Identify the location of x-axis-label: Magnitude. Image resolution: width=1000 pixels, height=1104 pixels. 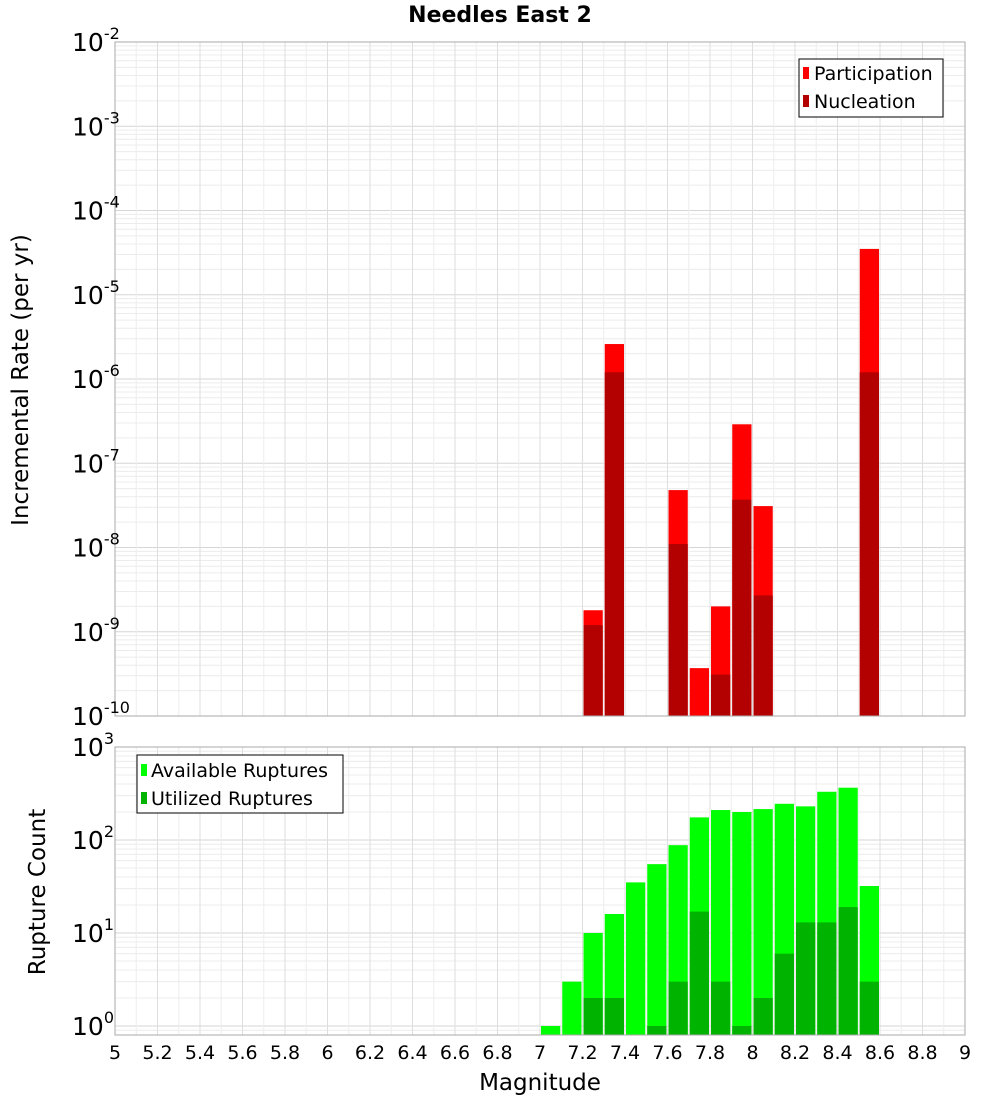
(540, 1083).